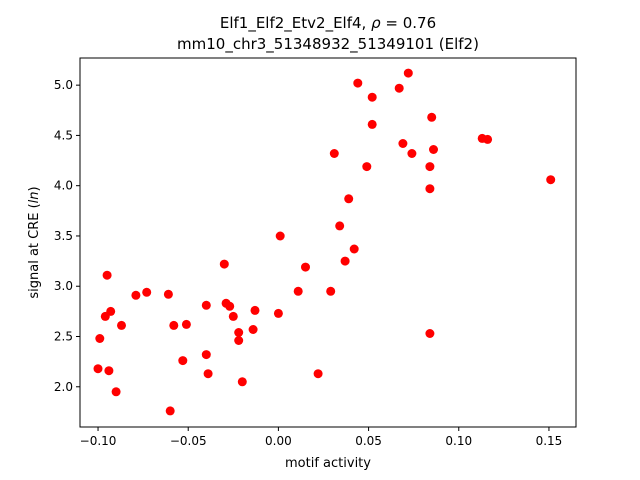 This screenshot has height=480, width=640. What do you see at coordinates (34, 250) in the screenshot?
I see `y-axis-label-prefix: signal at CRE (` at bounding box center [34, 250].